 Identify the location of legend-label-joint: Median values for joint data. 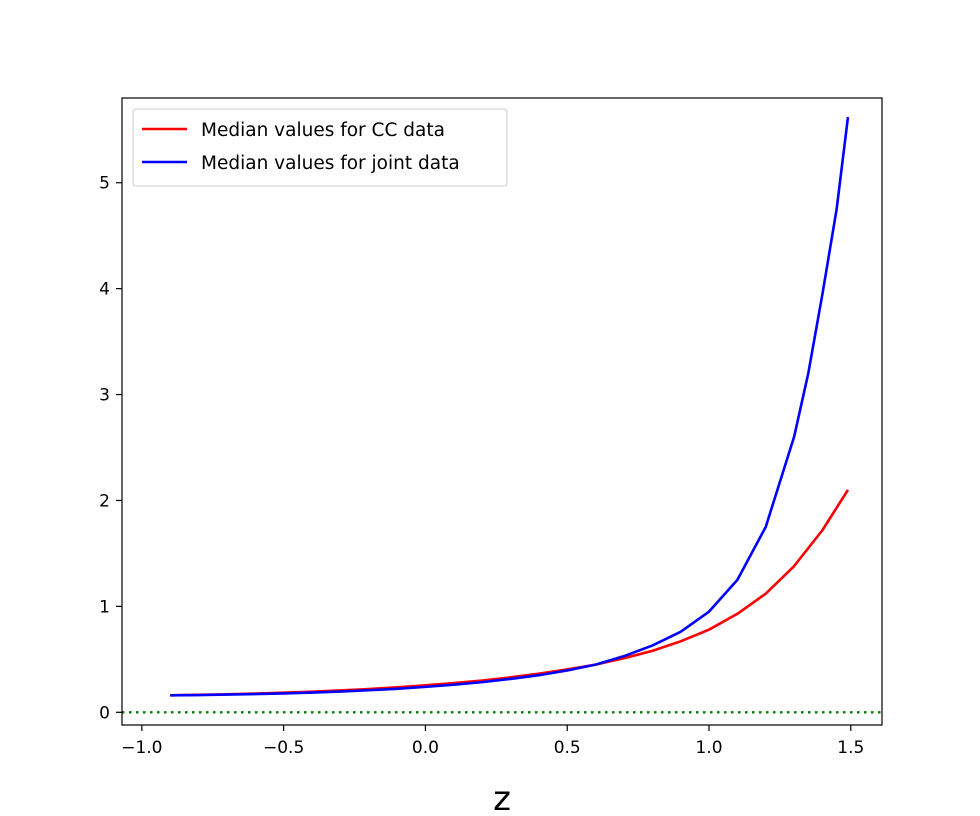
(330, 163).